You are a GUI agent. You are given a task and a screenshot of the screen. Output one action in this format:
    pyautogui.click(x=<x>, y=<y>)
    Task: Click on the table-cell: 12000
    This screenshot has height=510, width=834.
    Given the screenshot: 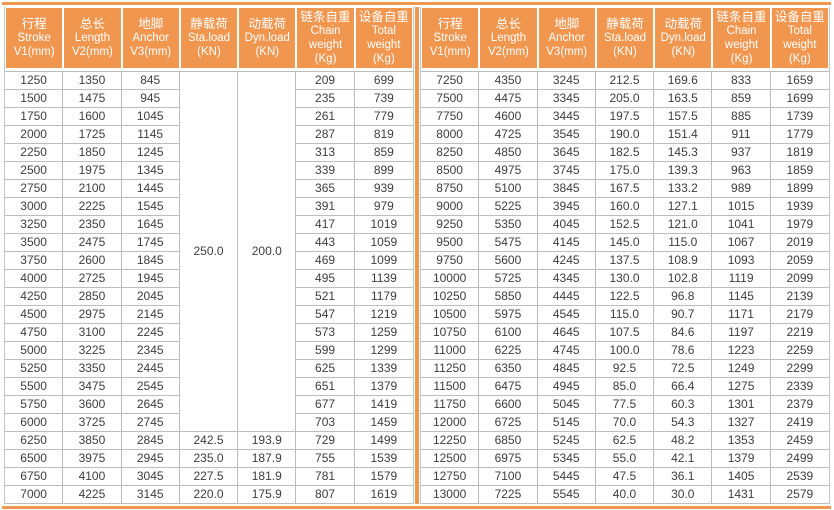 What is the action you would take?
    pyautogui.click(x=450, y=423)
    